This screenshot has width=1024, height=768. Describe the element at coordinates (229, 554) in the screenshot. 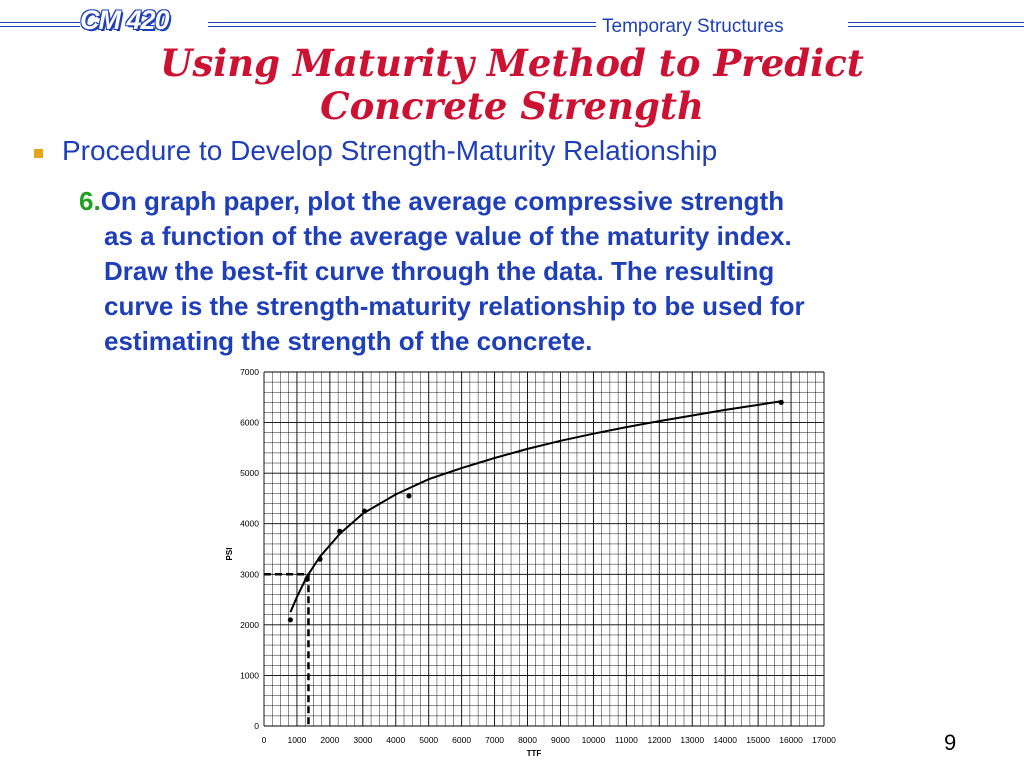

I see `y-axis-label: PSI` at that location.